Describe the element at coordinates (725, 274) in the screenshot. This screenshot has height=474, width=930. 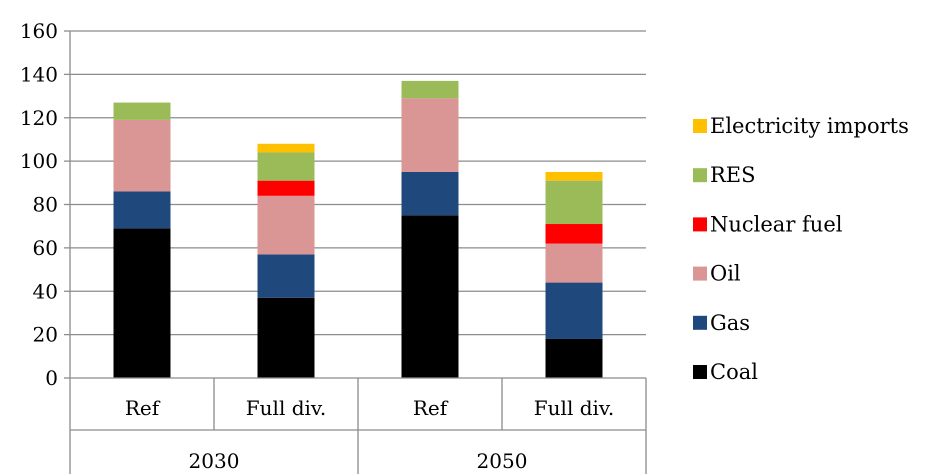
I see `legend-label: Oil` at that location.